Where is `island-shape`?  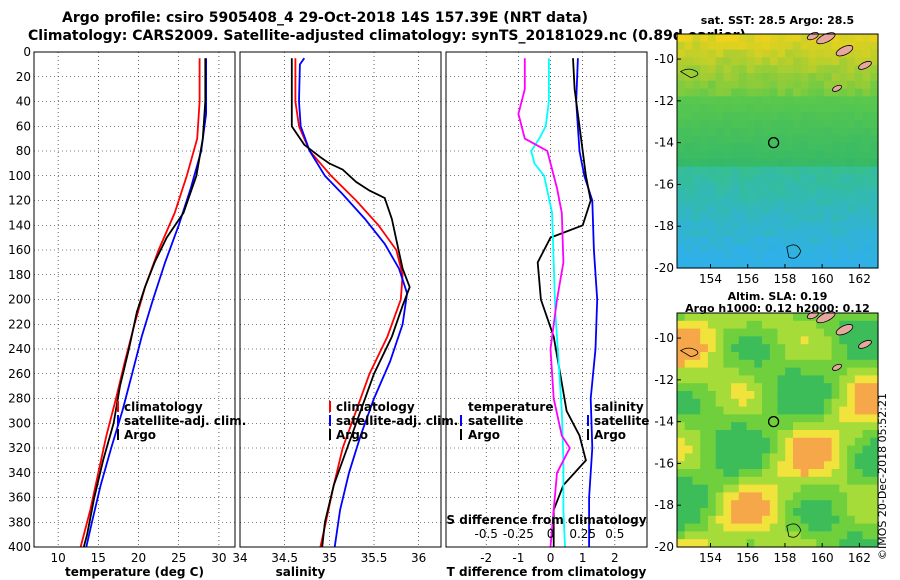 island-shape is located at coordinates (844, 51).